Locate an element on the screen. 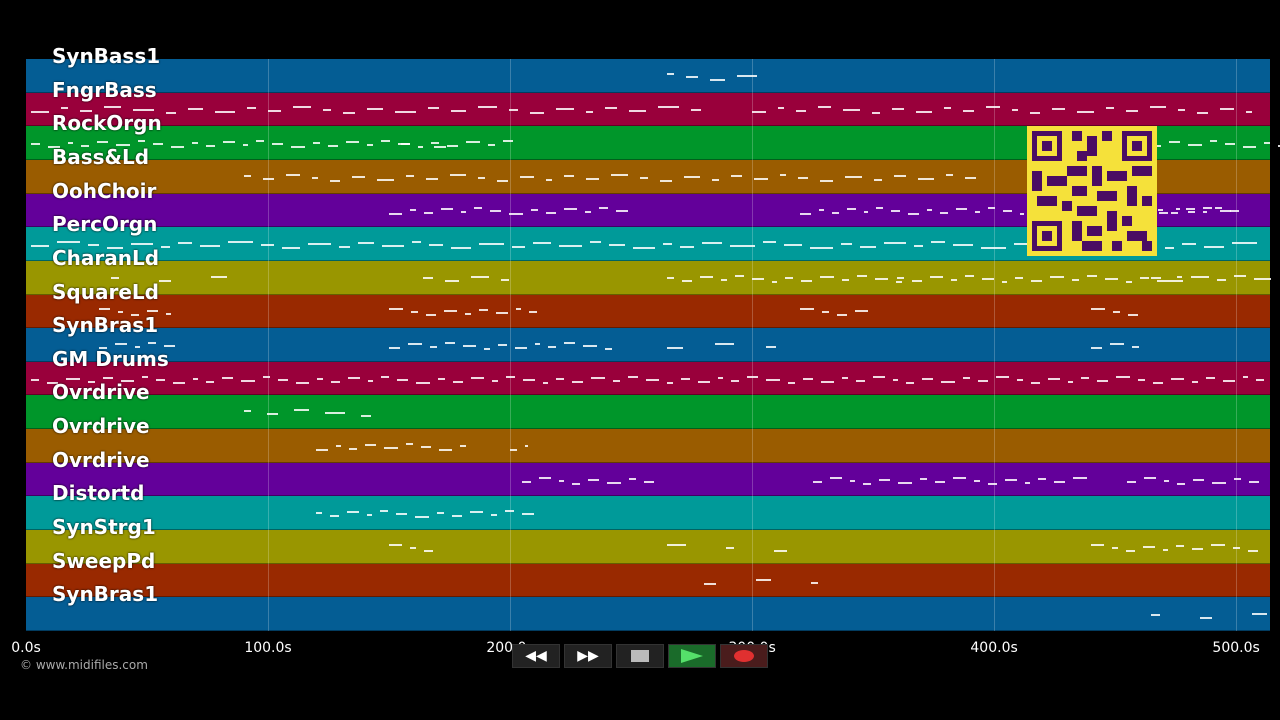 The height and width of the screenshot is (720, 1280). fast-forward-button: ▶▶ is located at coordinates (588, 656).